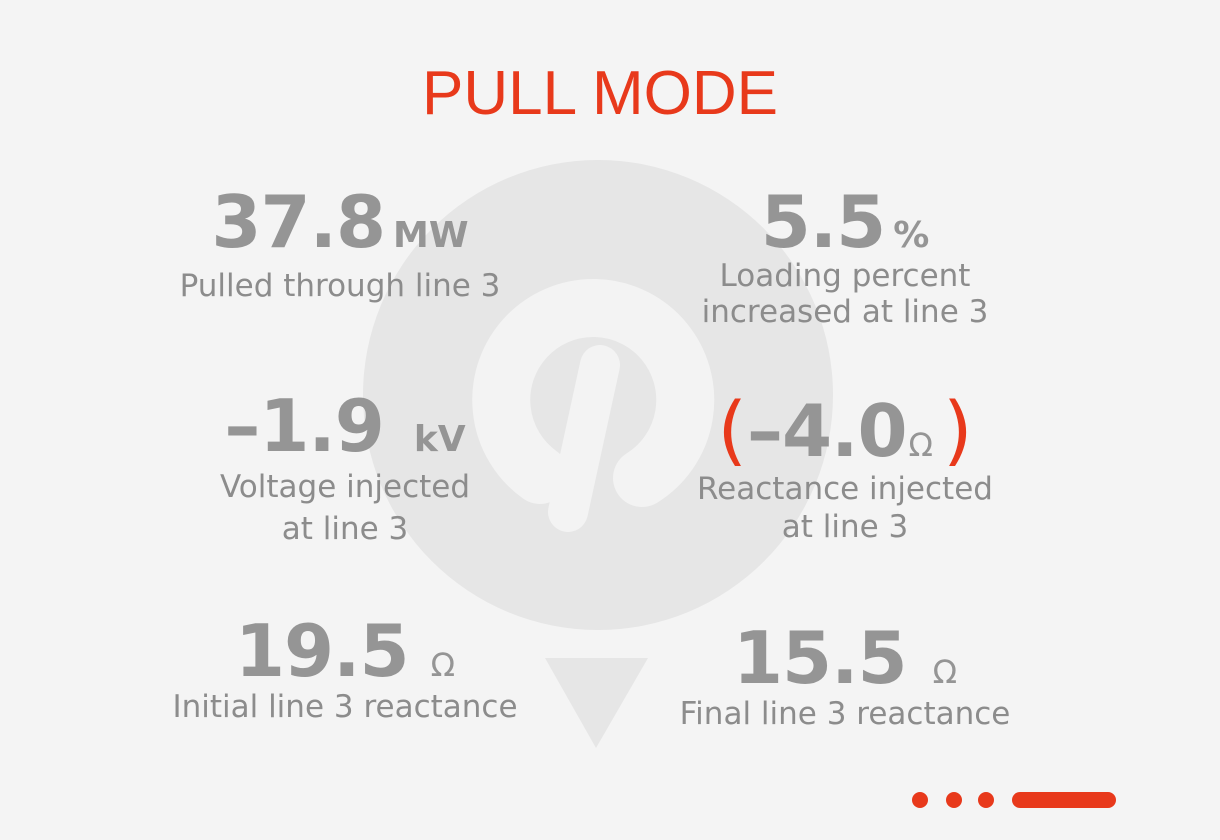 The height and width of the screenshot is (840, 1220). What do you see at coordinates (431, 235) in the screenshot?
I see `stat-unit: MW` at bounding box center [431, 235].